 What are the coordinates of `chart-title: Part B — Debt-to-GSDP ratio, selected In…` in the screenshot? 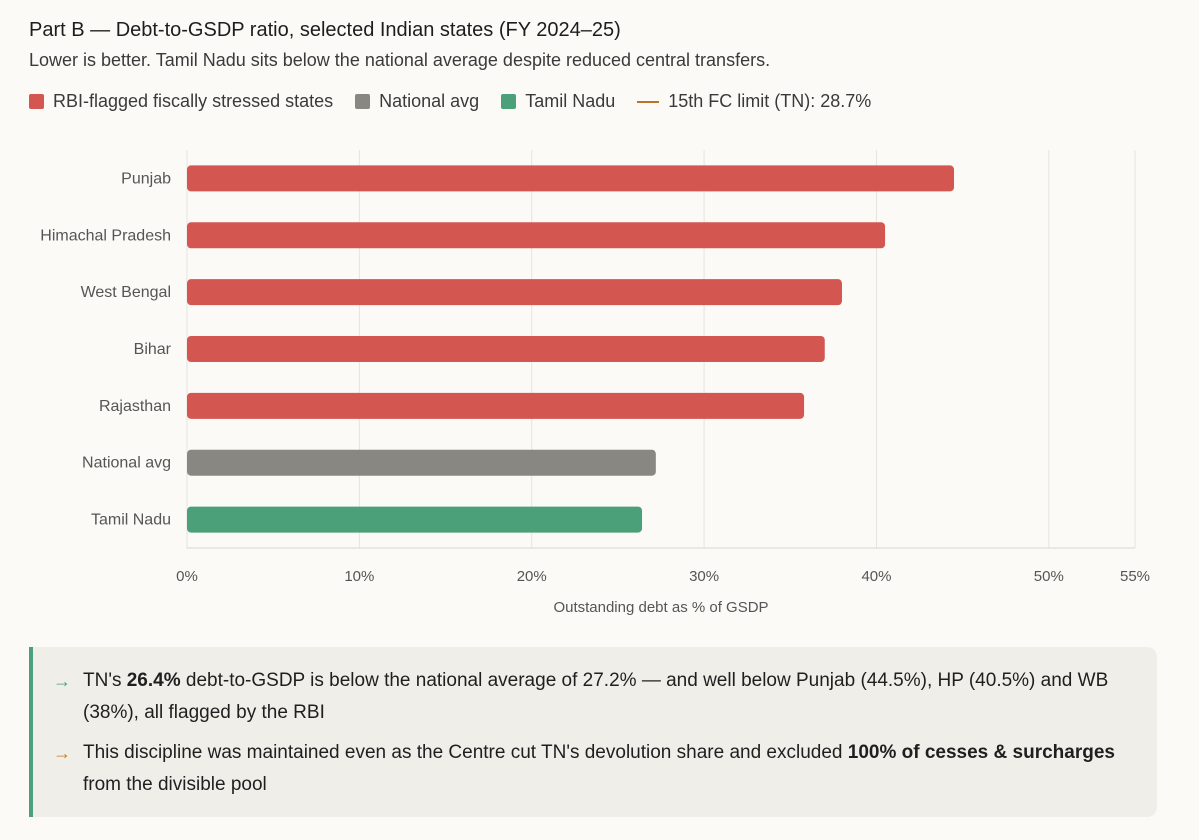 It's located at (325, 30).